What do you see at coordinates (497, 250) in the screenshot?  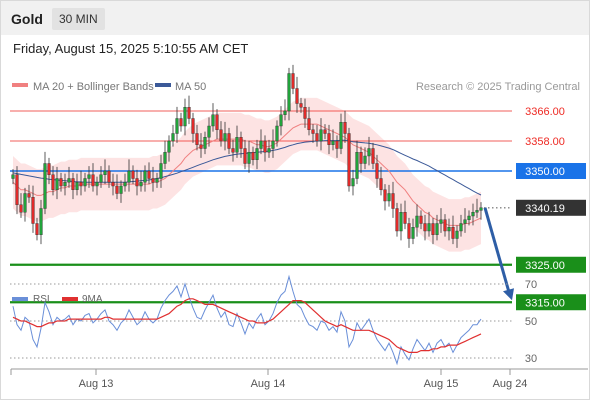 I see `projection-arrow-line` at bounding box center [497, 250].